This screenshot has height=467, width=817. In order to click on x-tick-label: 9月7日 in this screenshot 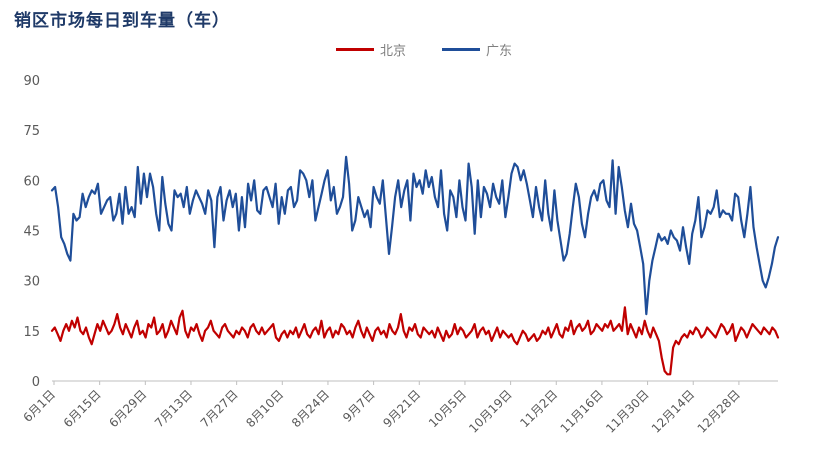, I will do `click(359, 406)`.